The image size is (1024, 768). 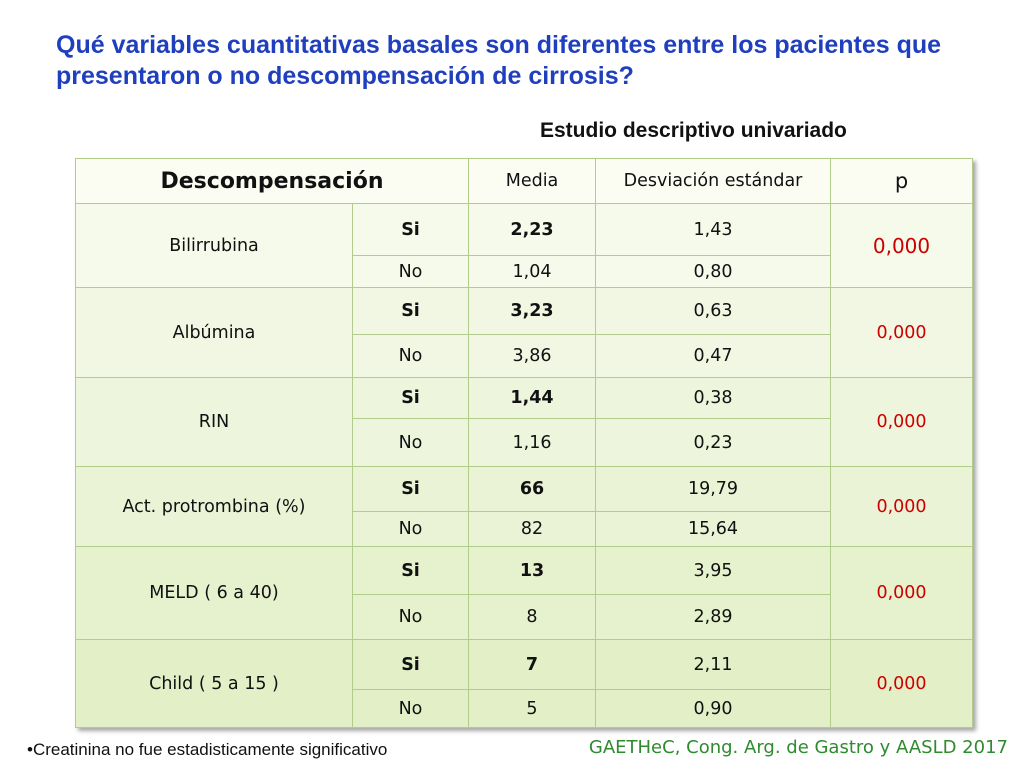 What do you see at coordinates (532, 356) in the screenshot?
I see `mean-value: 3,86` at bounding box center [532, 356].